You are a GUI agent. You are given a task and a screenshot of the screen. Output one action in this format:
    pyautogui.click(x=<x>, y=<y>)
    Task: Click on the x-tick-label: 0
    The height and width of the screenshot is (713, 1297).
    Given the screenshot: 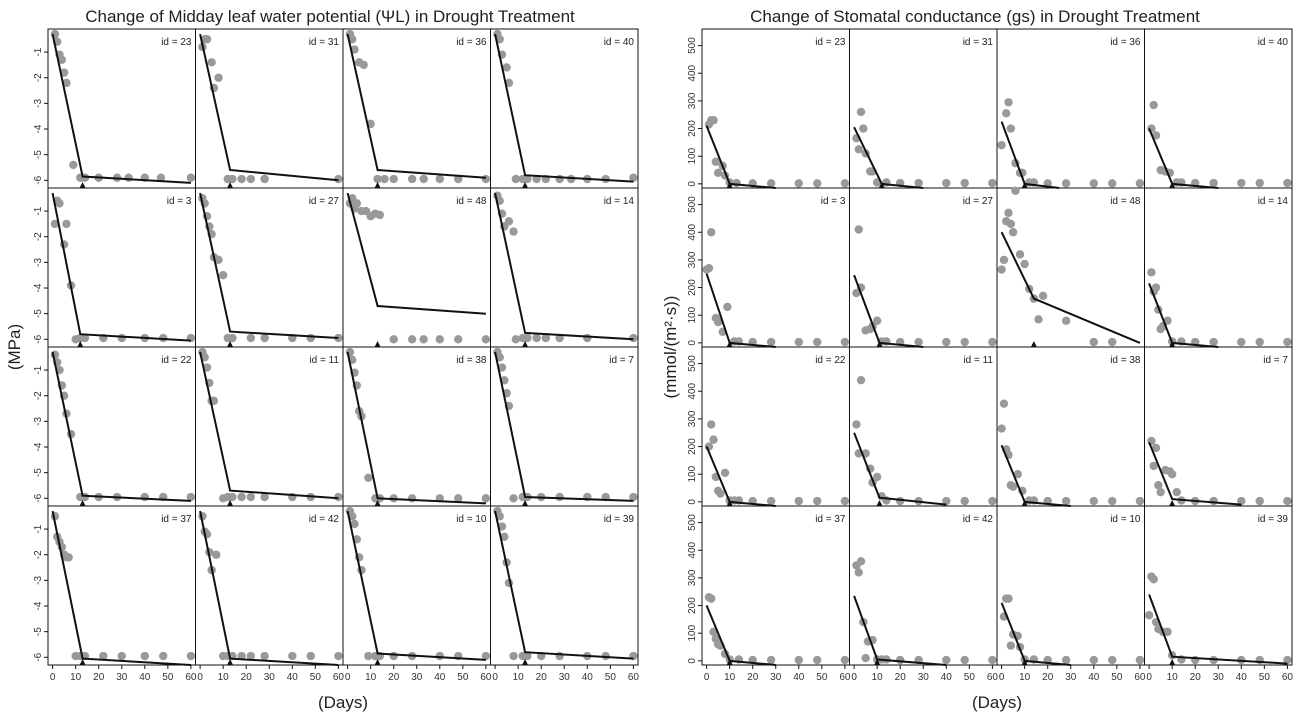 What is the action you would take?
    pyautogui.click(x=1149, y=677)
    